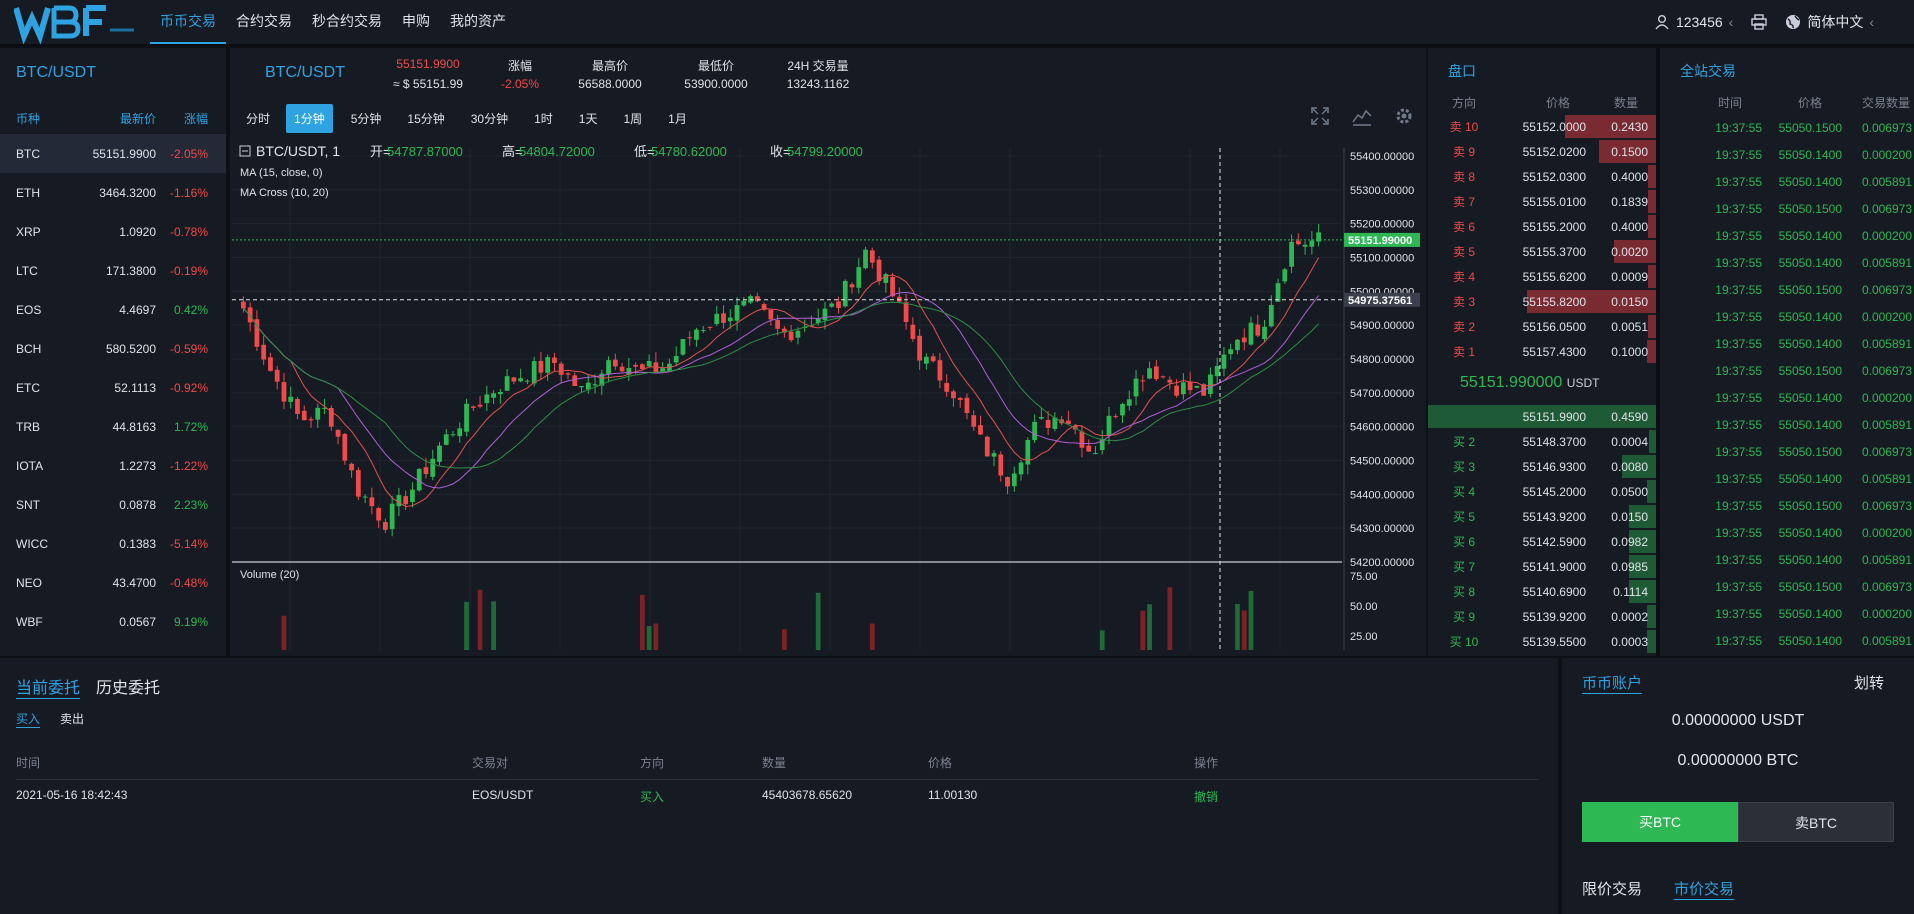 The width and height of the screenshot is (1914, 914). What do you see at coordinates (188, 192) in the screenshot?
I see `market-change: -1.16%` at bounding box center [188, 192].